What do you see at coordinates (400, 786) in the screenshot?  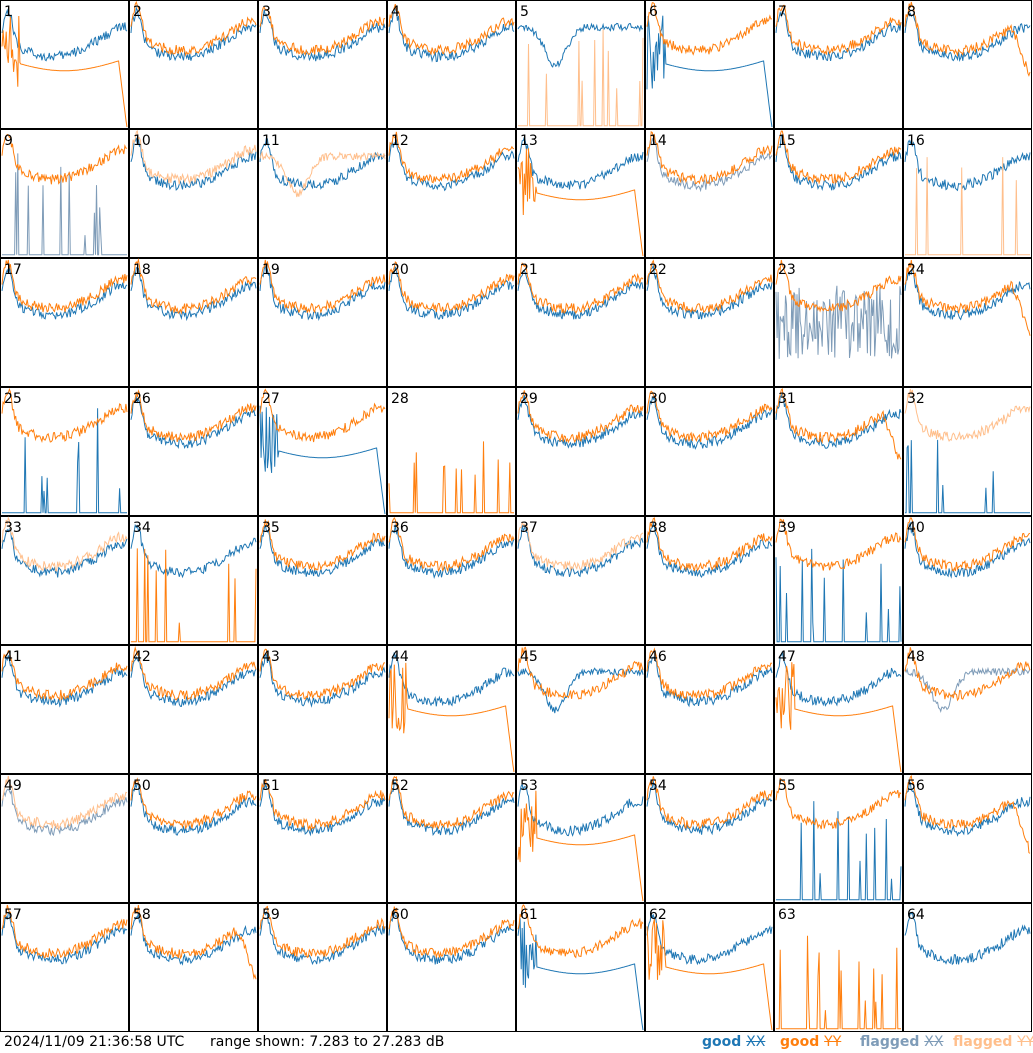 I see `panel-number: 52` at bounding box center [400, 786].